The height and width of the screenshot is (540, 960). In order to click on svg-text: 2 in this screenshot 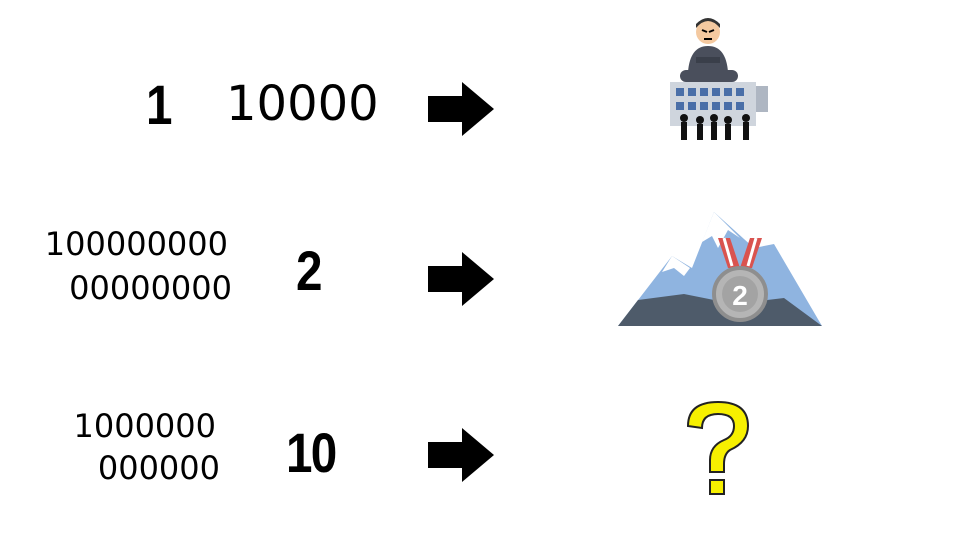, I will do `click(740, 295)`.